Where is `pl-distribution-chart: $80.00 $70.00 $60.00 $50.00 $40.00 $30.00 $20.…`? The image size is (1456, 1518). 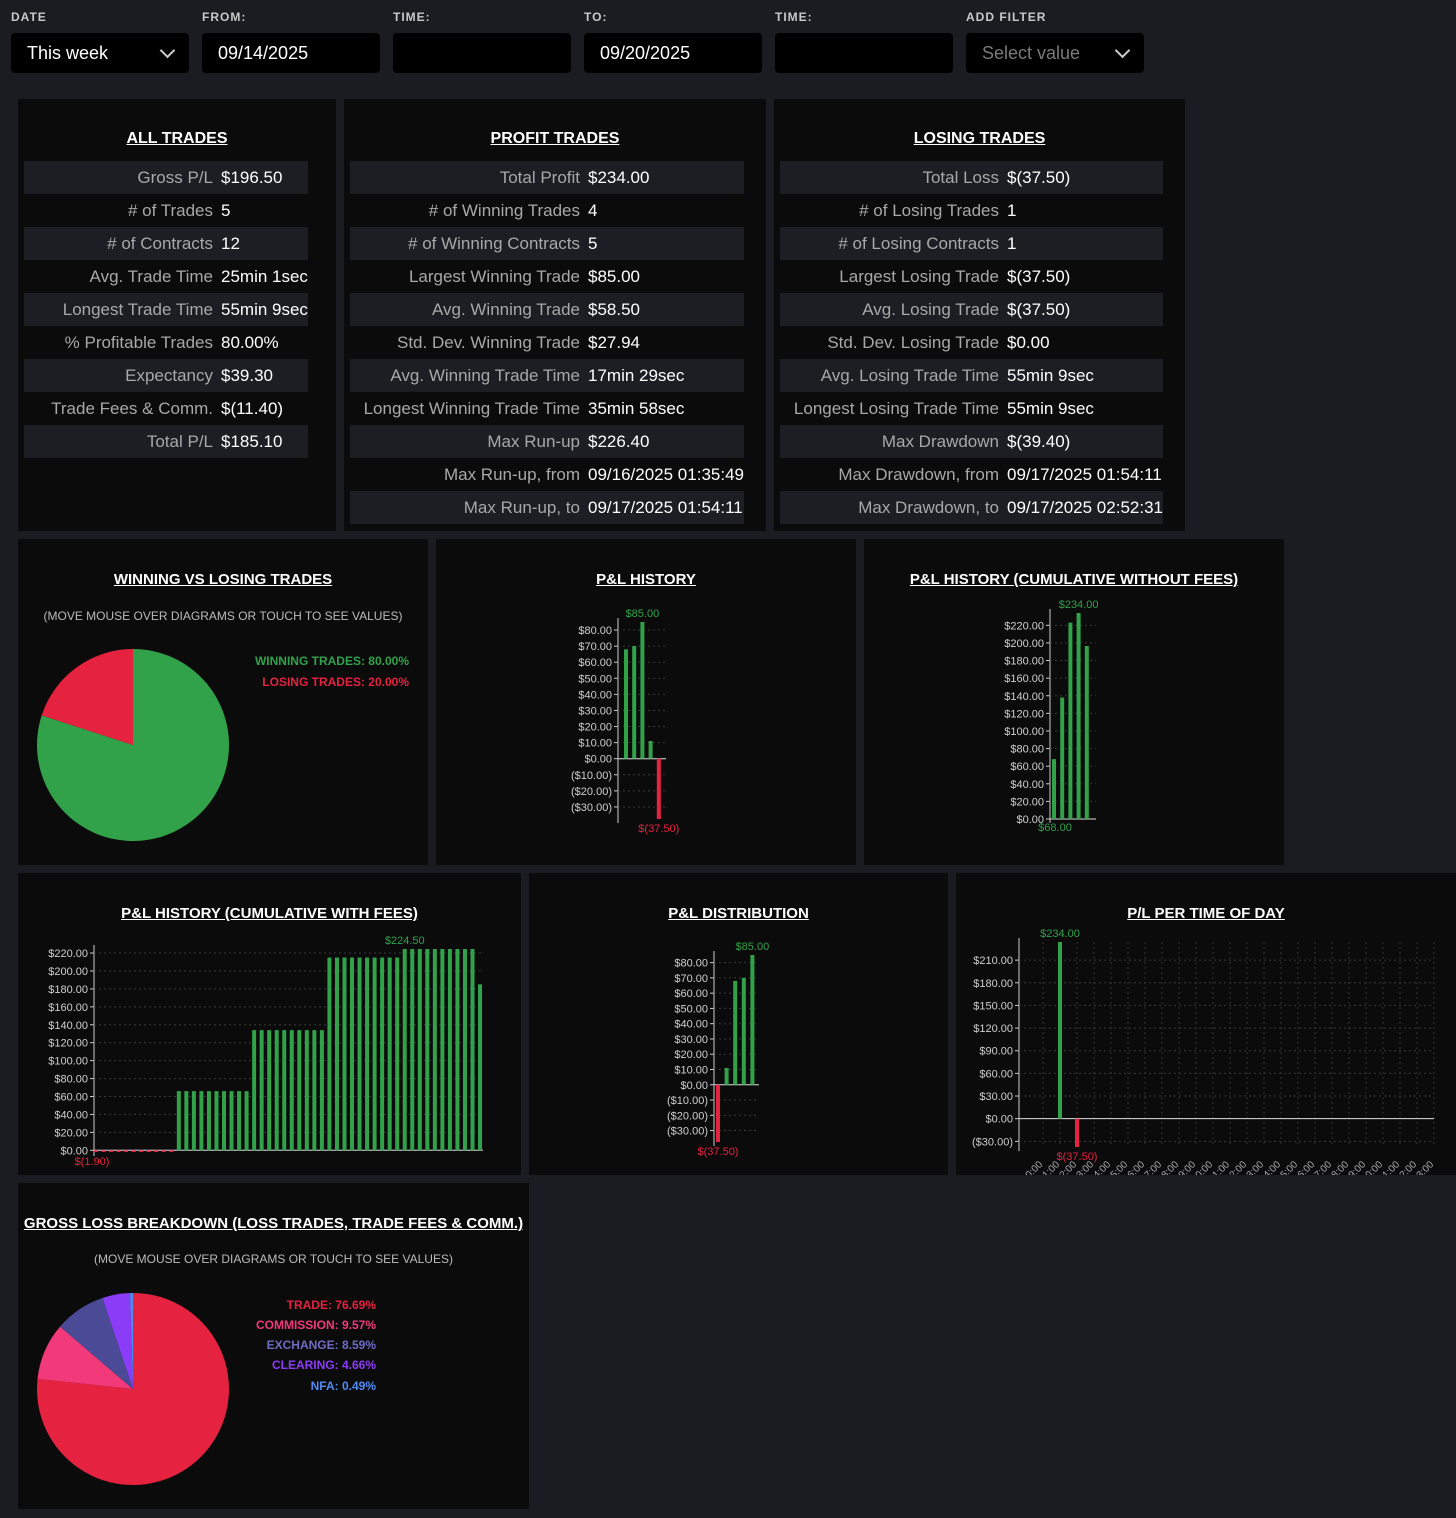
pl-distribution-chart: $80.00 $70.00 $60.00 $50.00 $40.00 $30.00 $20.… is located at coordinates (738, 1024).